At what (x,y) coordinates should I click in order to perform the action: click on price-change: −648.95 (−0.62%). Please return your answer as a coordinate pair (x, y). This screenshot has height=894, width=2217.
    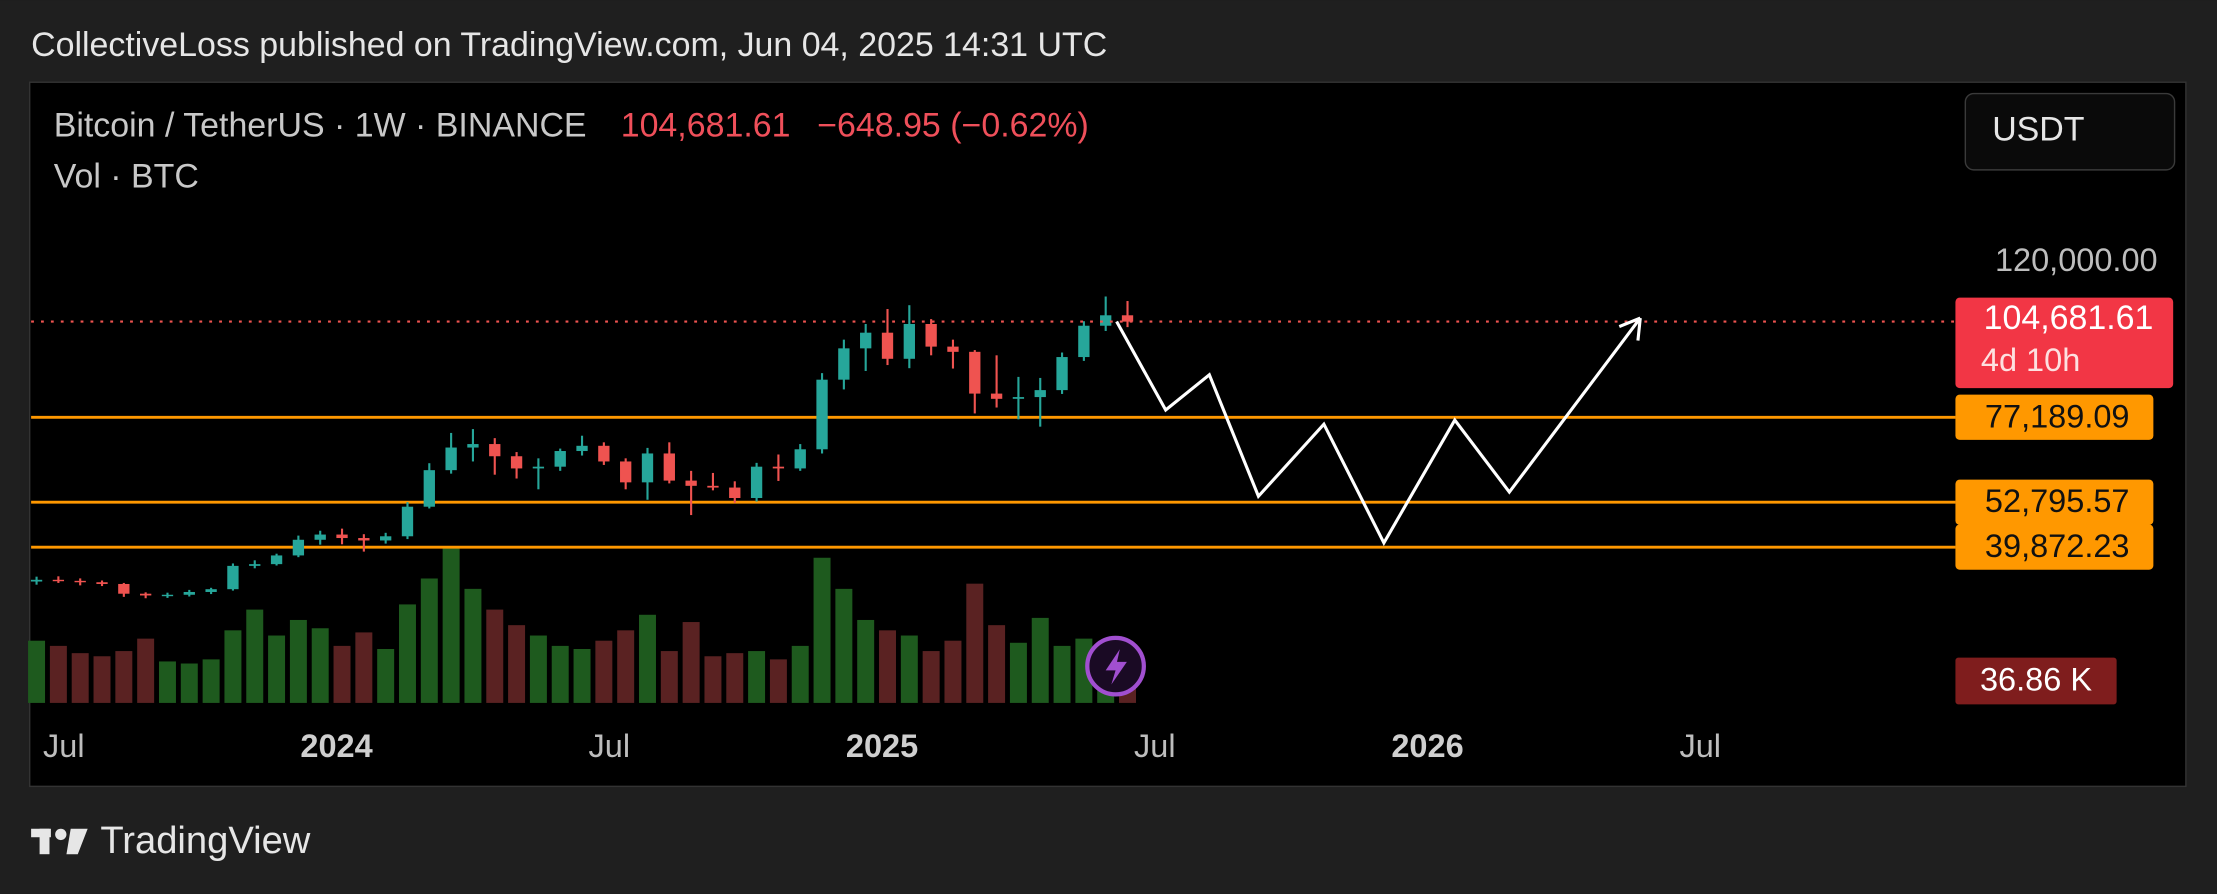
    Looking at the image, I should click on (953, 125).